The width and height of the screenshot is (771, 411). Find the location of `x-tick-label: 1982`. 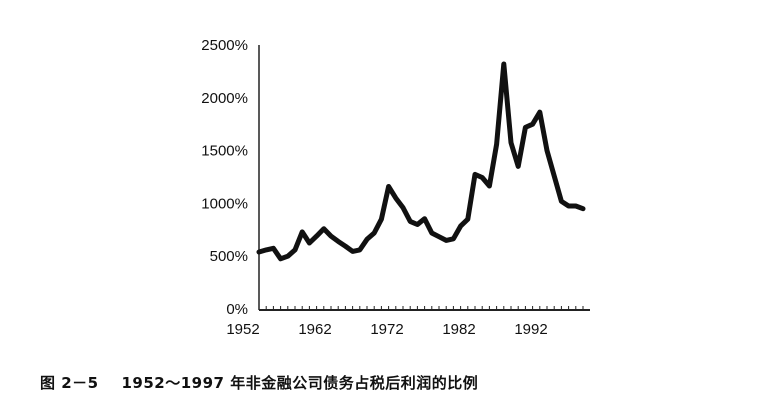

x-tick-label: 1982 is located at coordinates (458, 329).